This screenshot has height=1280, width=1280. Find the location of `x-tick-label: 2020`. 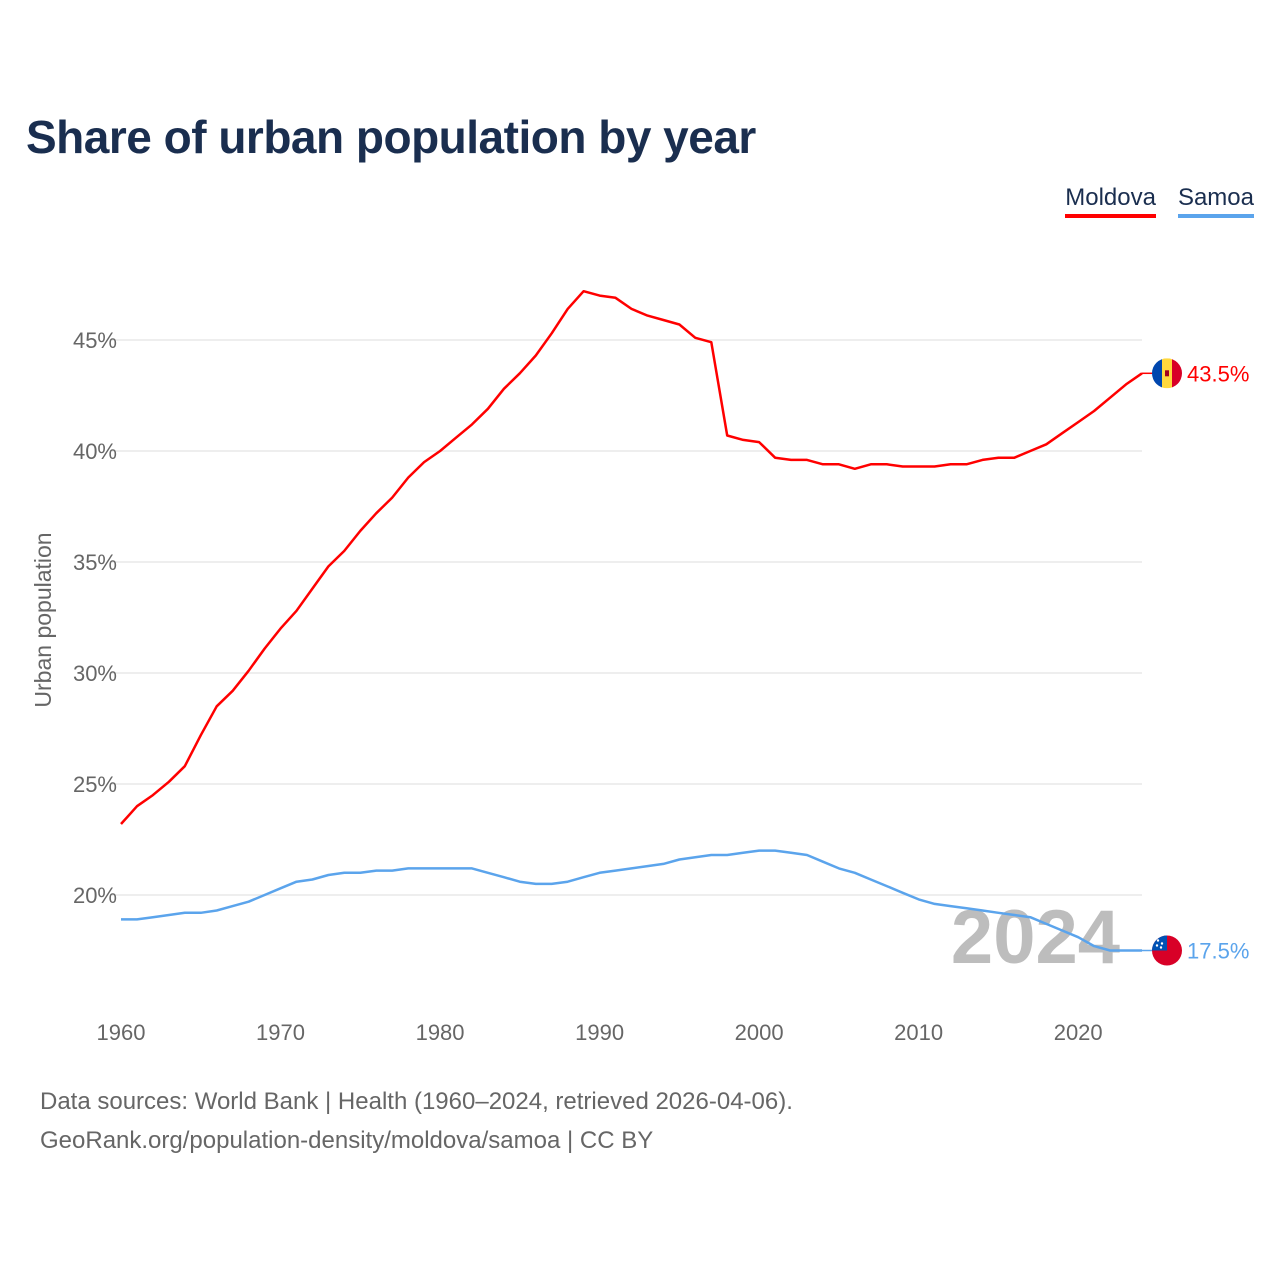

x-tick-label: 2020 is located at coordinates (1078, 1032).